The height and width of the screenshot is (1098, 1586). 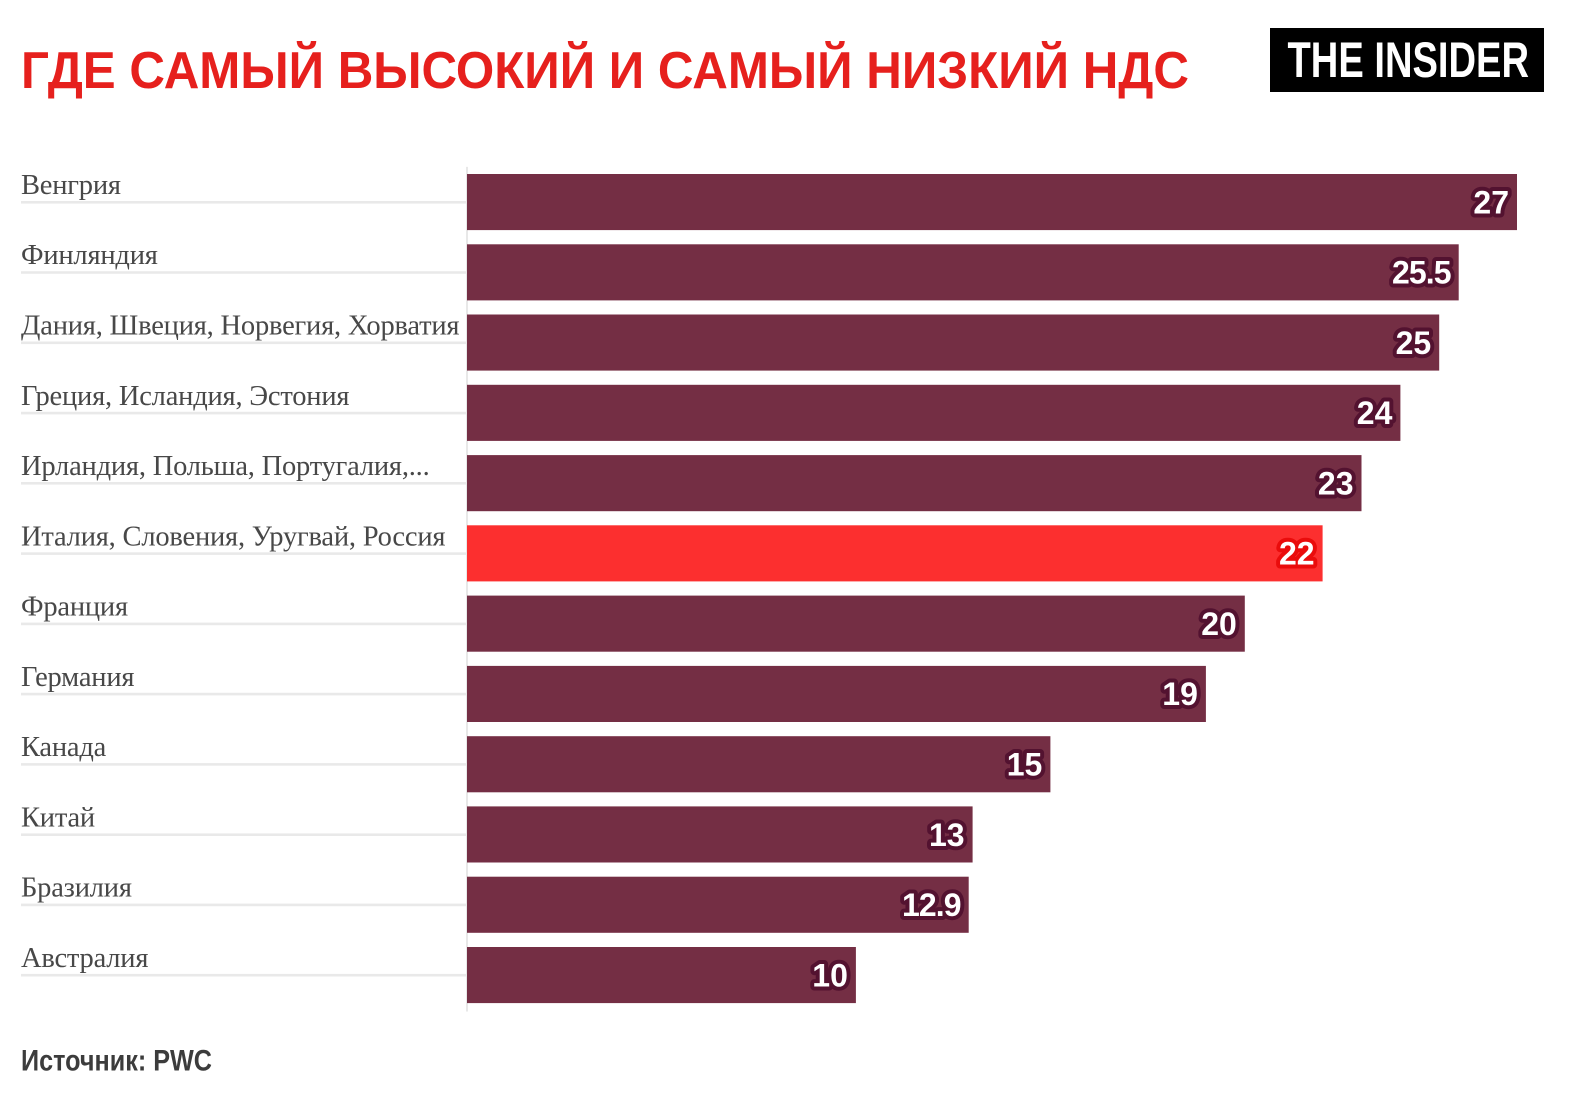 What do you see at coordinates (1421, 273) in the screenshot?
I see `svg-text: 25.5` at bounding box center [1421, 273].